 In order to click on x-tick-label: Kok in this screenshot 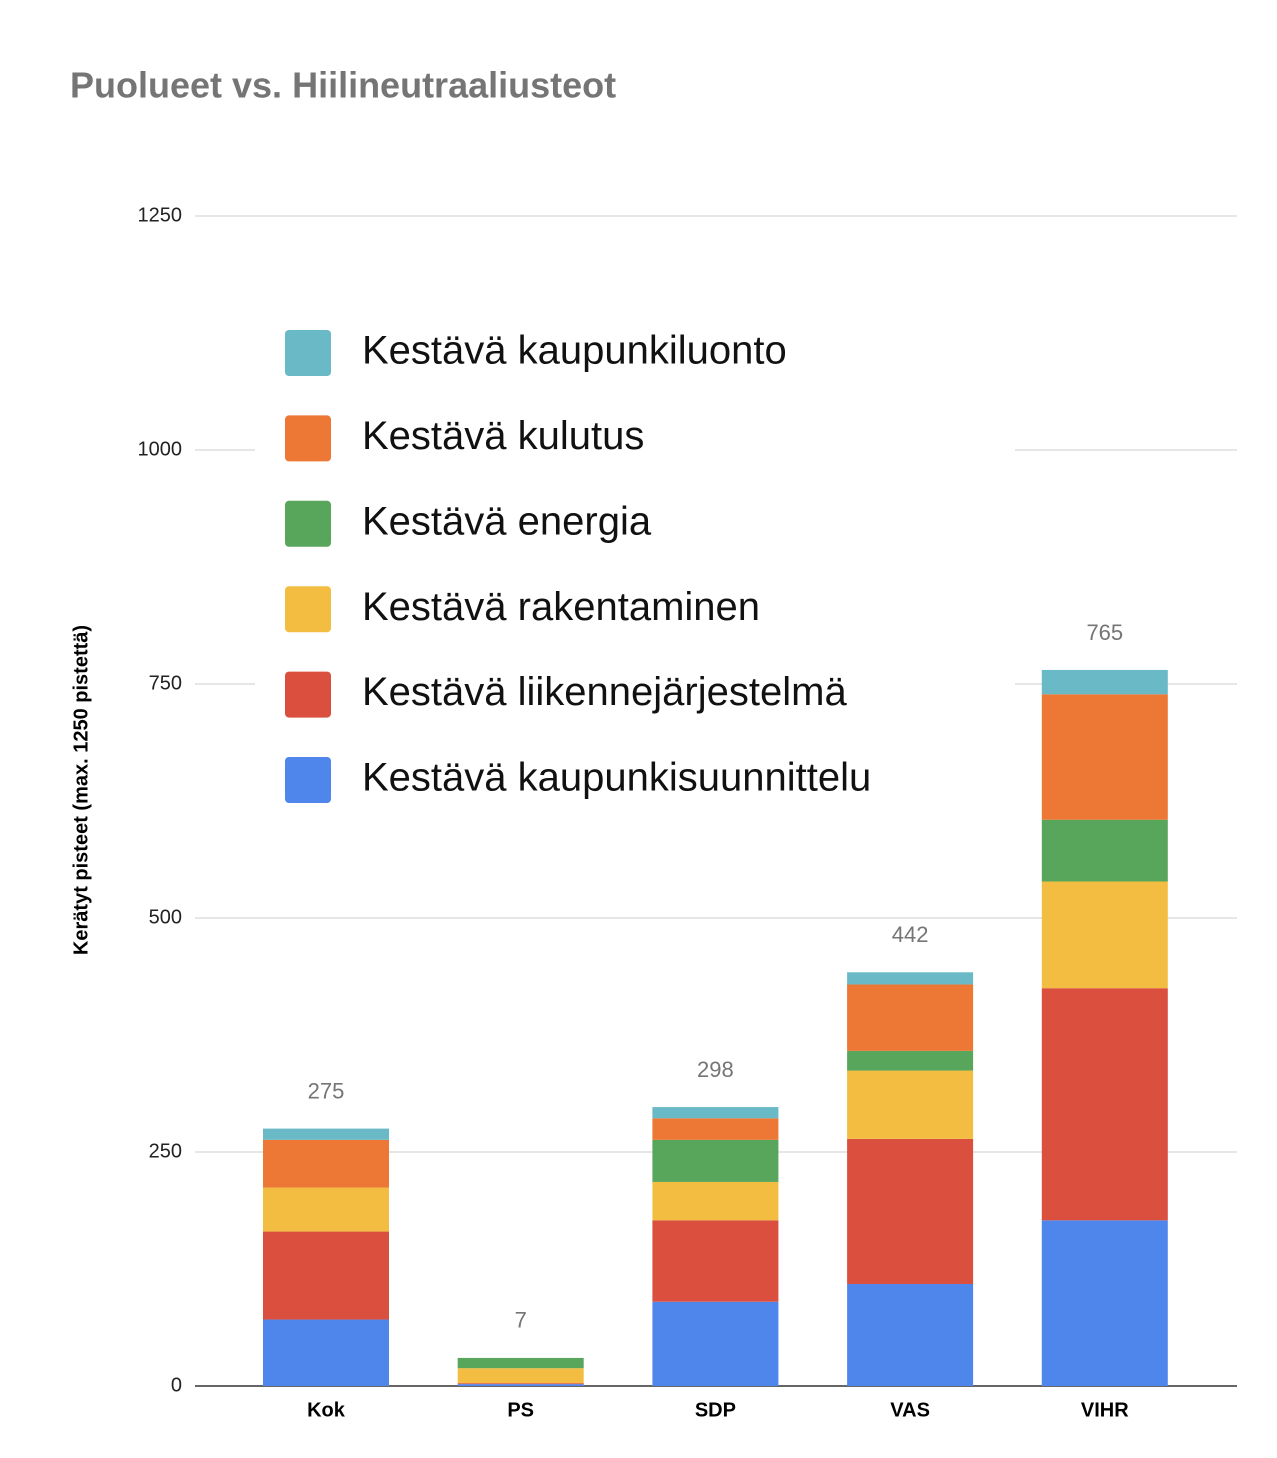, I will do `click(326, 1410)`.